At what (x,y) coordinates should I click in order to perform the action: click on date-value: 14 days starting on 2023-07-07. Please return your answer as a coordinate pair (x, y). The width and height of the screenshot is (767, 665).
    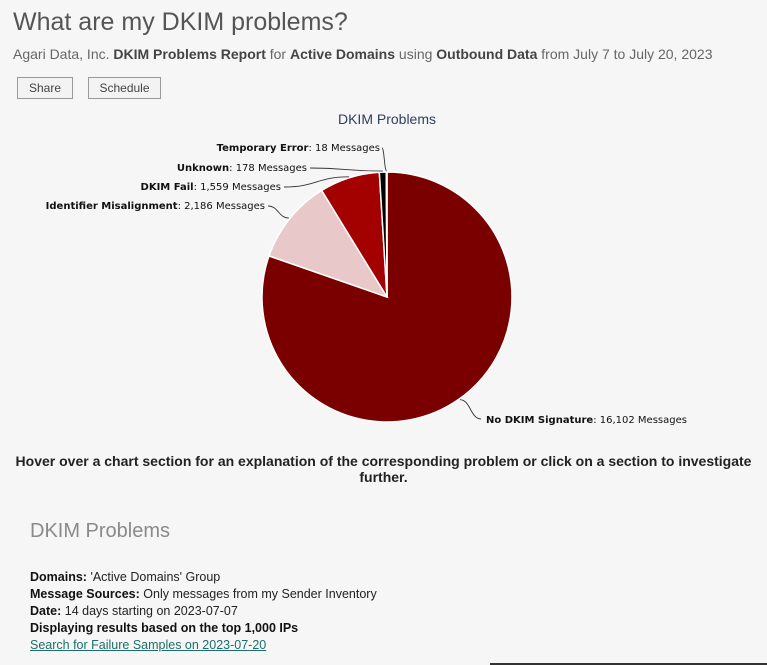
    Looking at the image, I should click on (151, 611).